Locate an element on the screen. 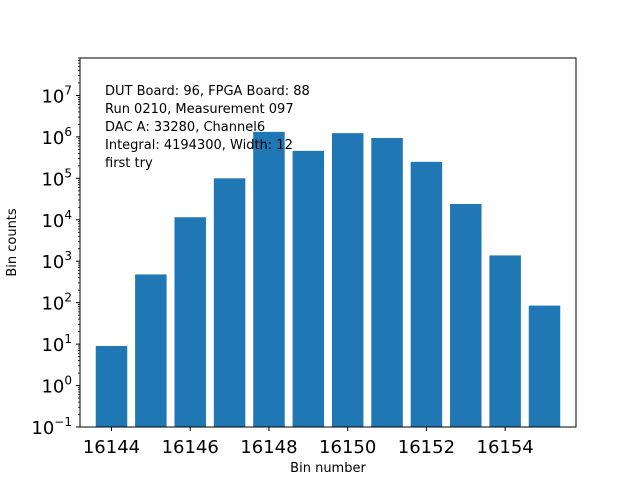 This screenshot has width=640, height=480. y-tick-label: 10⁷ is located at coordinates (56, 95).